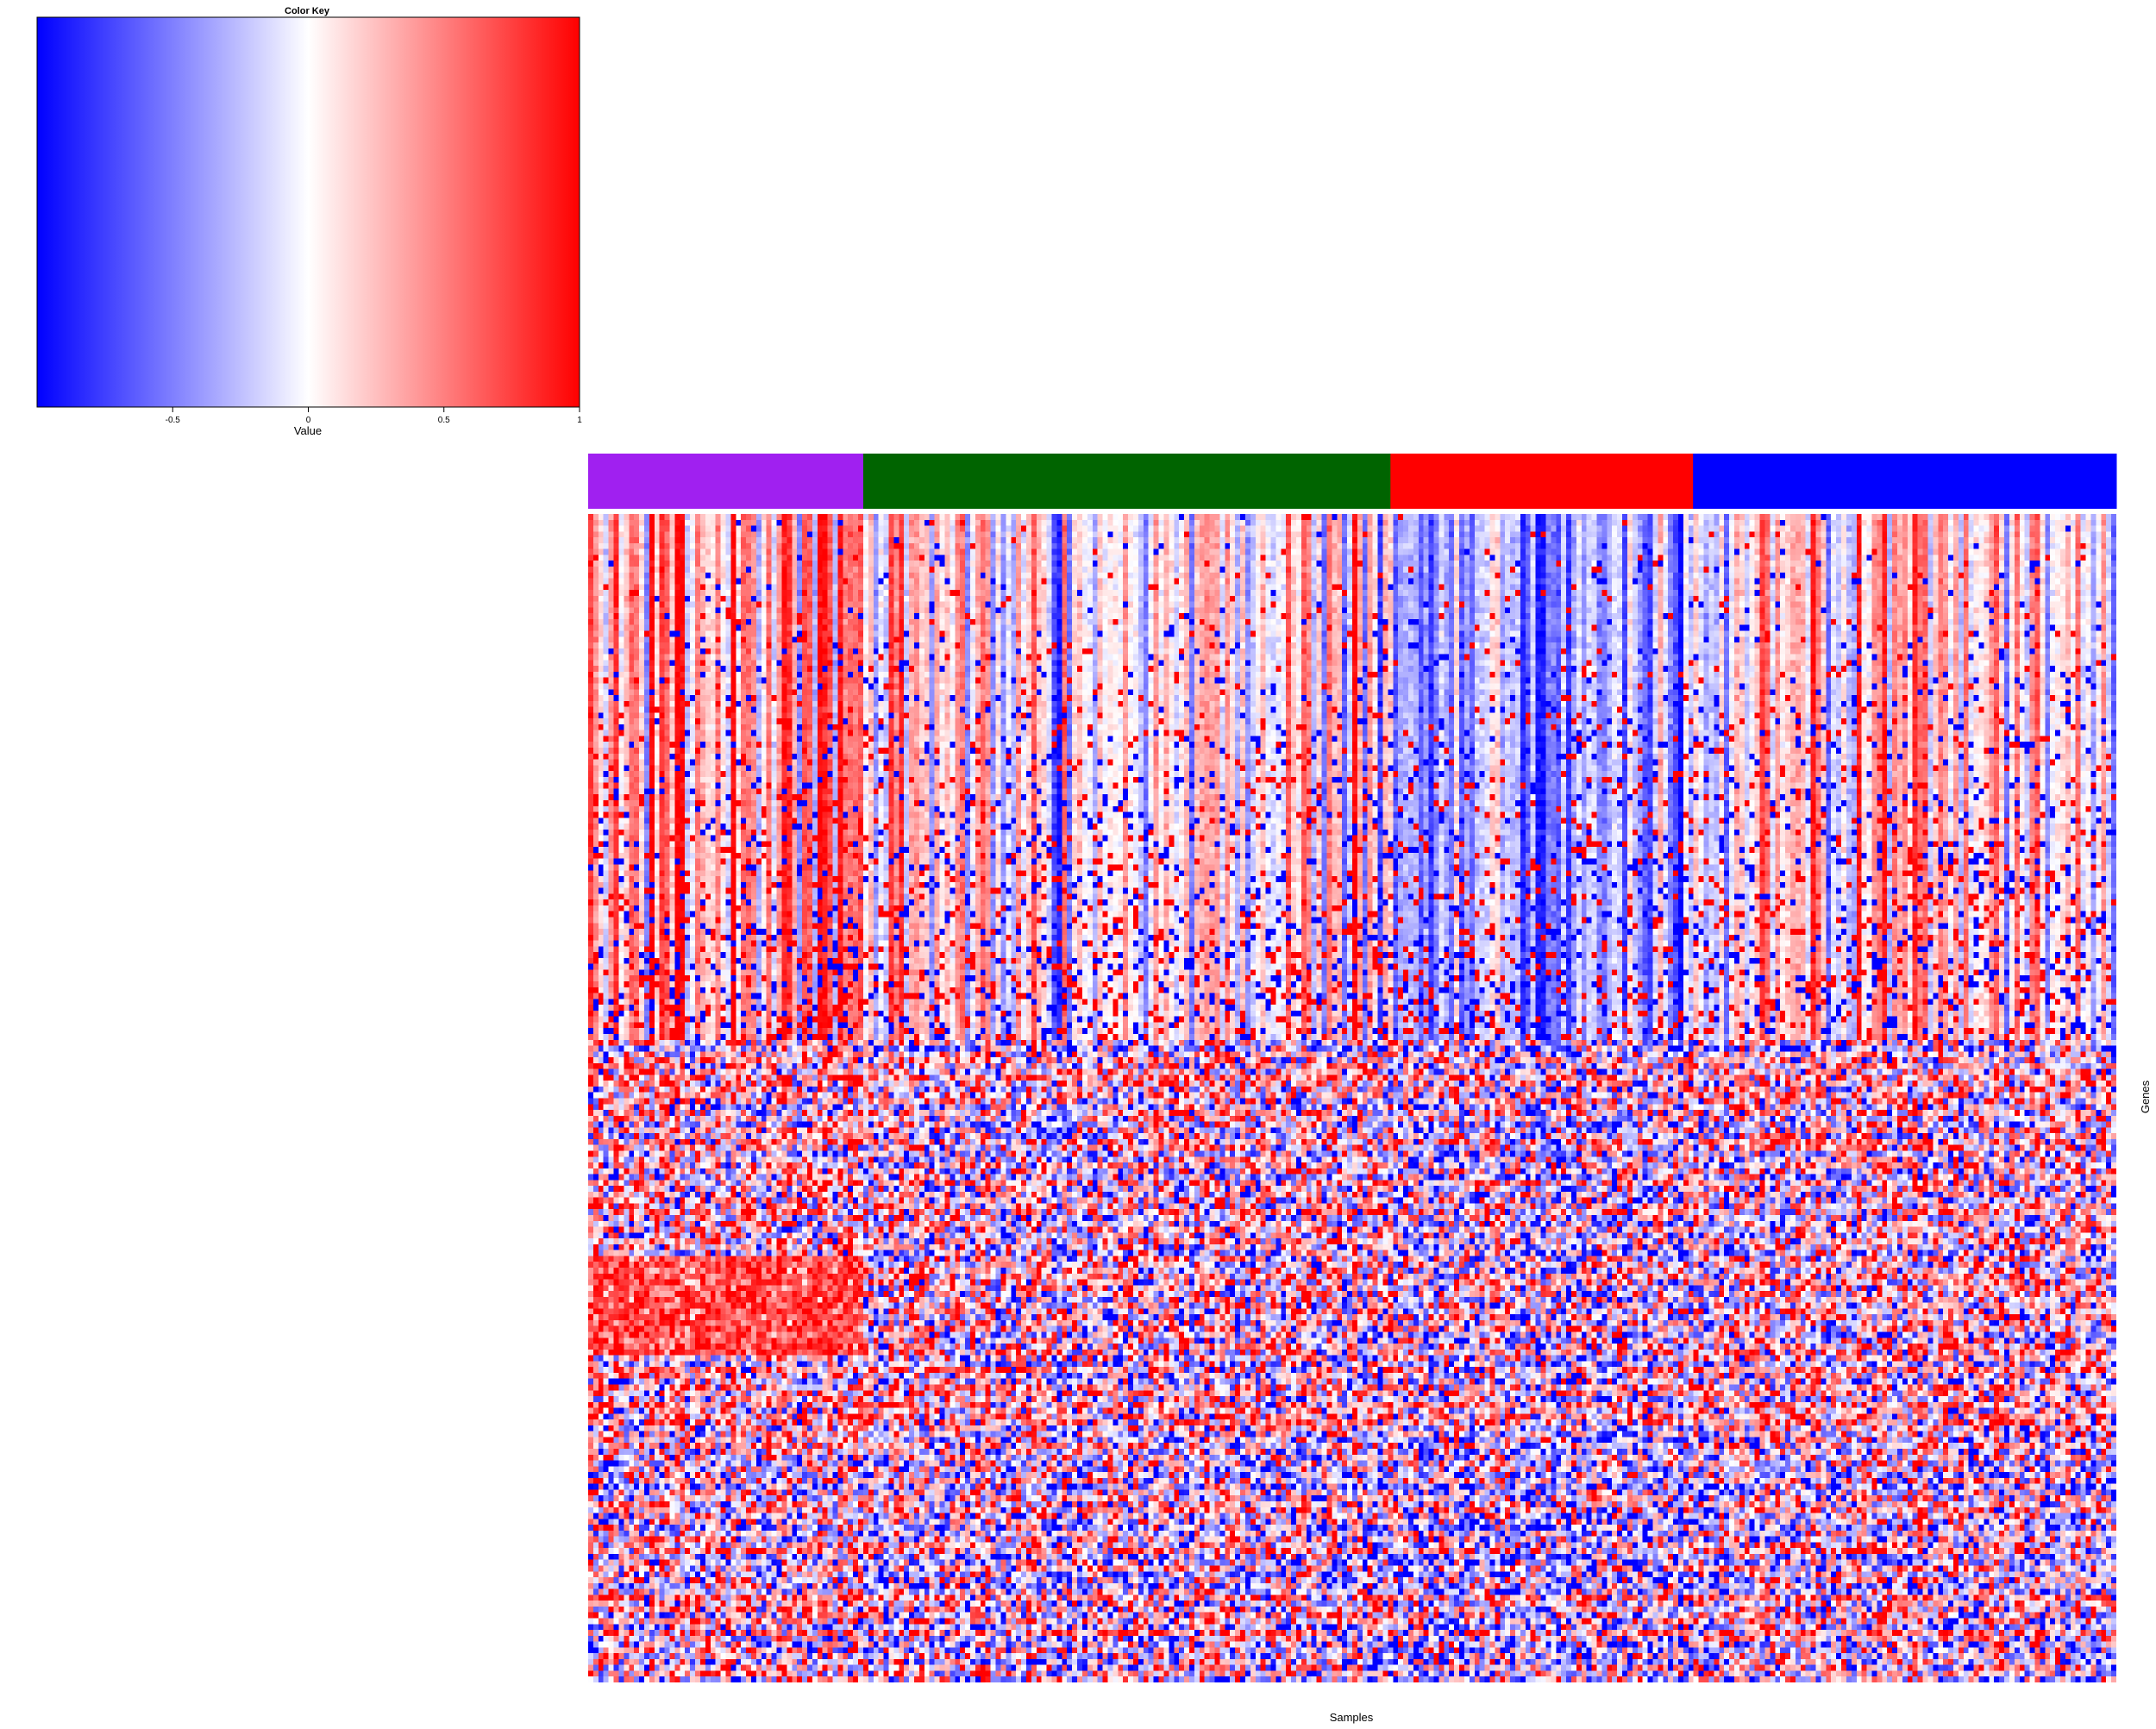 The height and width of the screenshot is (1729, 2156). What do you see at coordinates (1352, 1718) in the screenshot?
I see `x-axis-label: Samples` at bounding box center [1352, 1718].